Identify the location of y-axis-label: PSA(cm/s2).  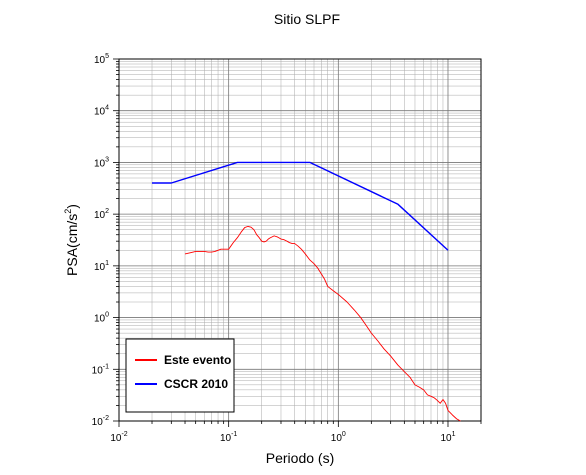
(71, 240).